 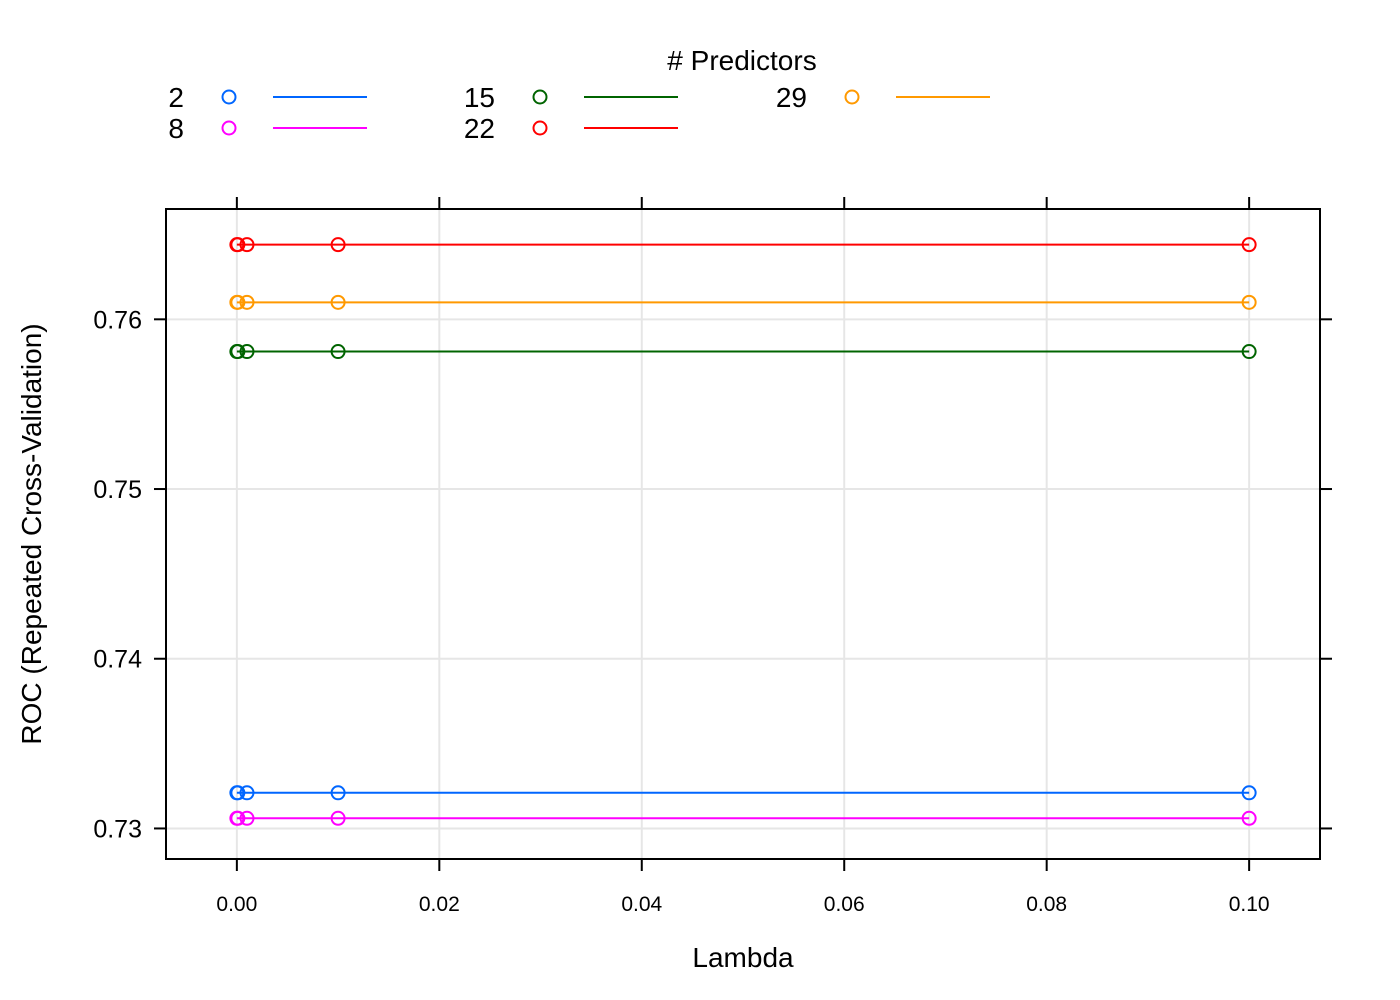 What do you see at coordinates (439, 904) in the screenshot?
I see `x-tick-label-1: 0.02` at bounding box center [439, 904].